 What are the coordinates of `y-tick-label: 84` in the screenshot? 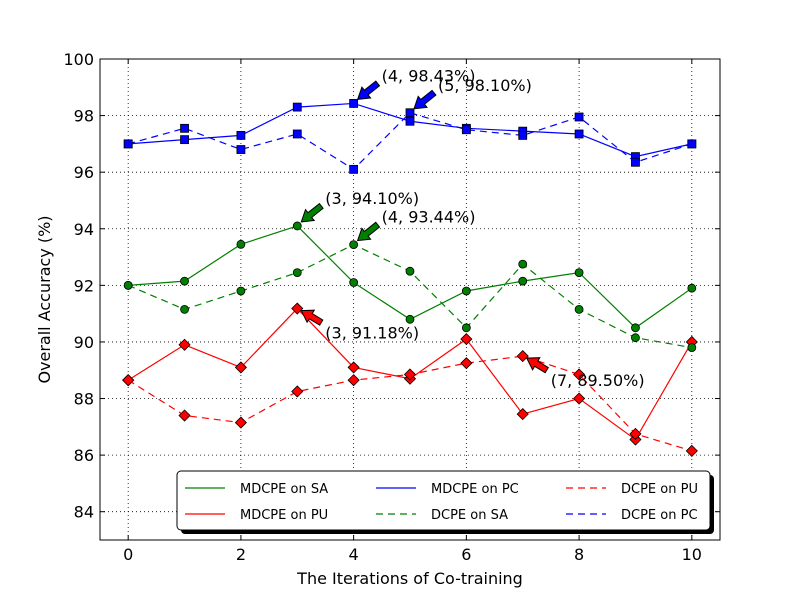 It's located at (84, 512).